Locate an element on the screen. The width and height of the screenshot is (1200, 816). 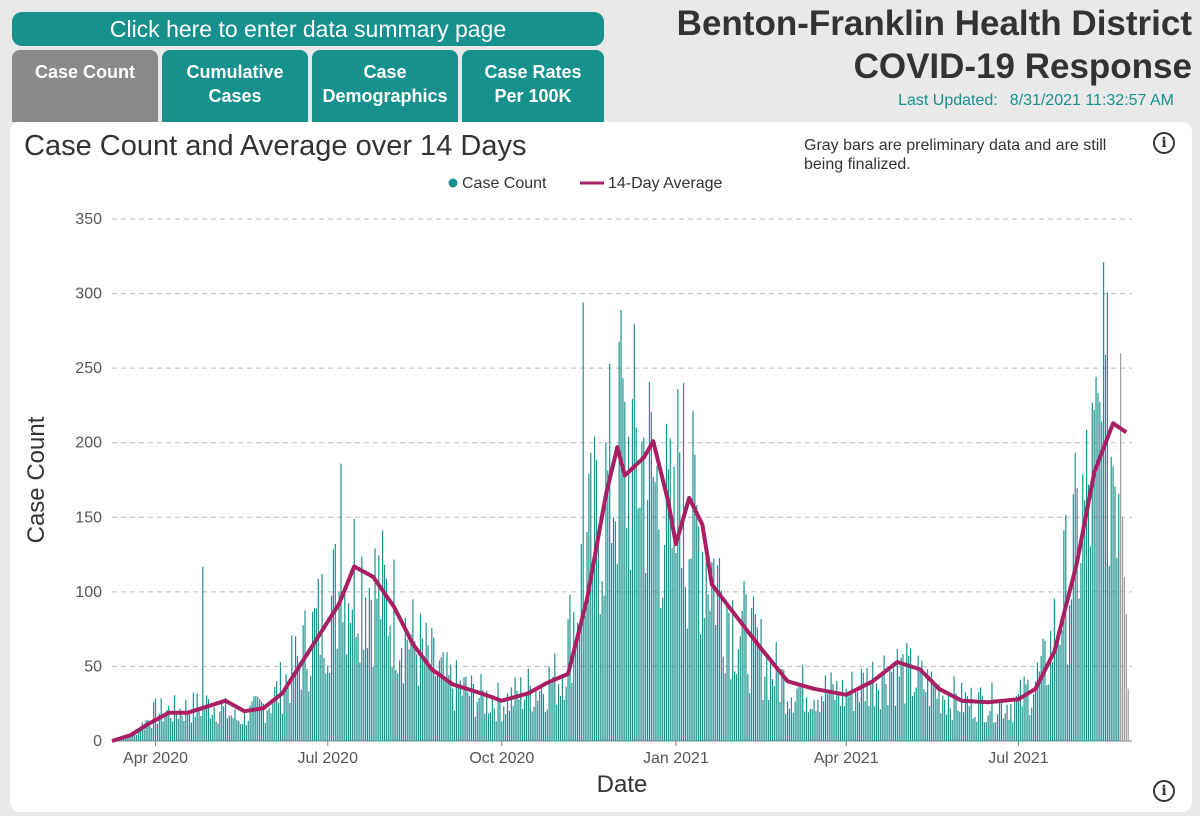
x-tick-label: Apr 2021 is located at coordinates (846, 758).